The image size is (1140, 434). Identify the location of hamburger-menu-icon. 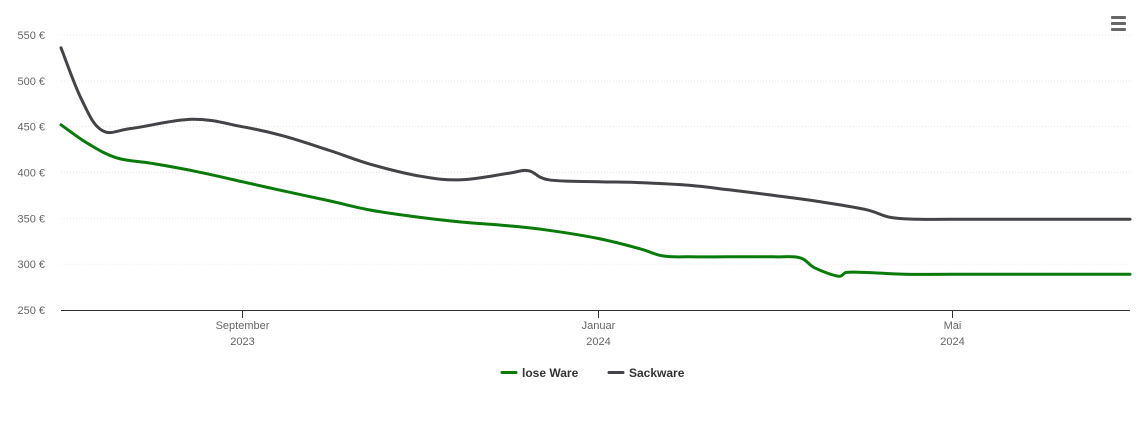
(1118, 22).